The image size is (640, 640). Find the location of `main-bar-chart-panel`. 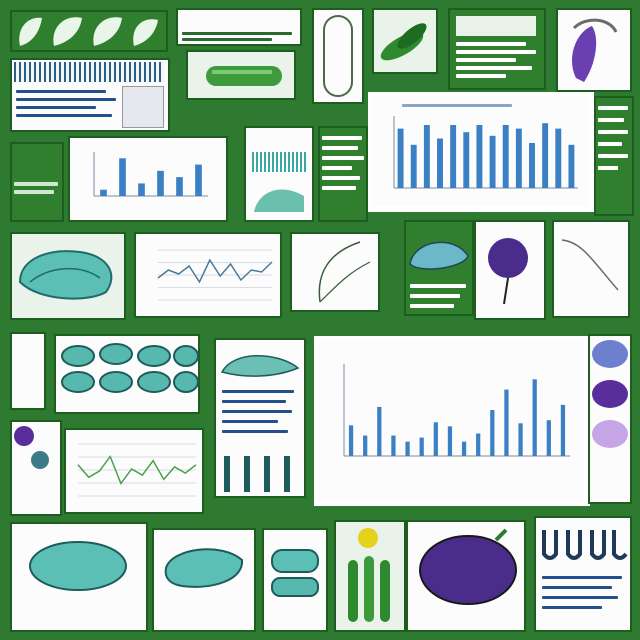

main-bar-chart-panel is located at coordinates (480, 151).